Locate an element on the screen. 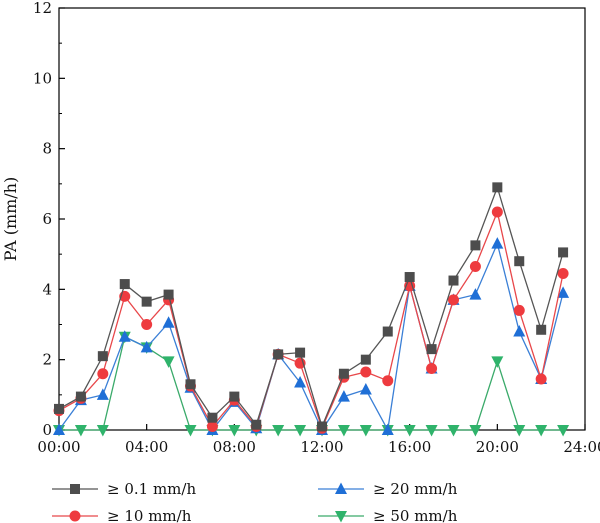 The image size is (600, 523). x-tick-label: 20:00 is located at coordinates (497, 447).